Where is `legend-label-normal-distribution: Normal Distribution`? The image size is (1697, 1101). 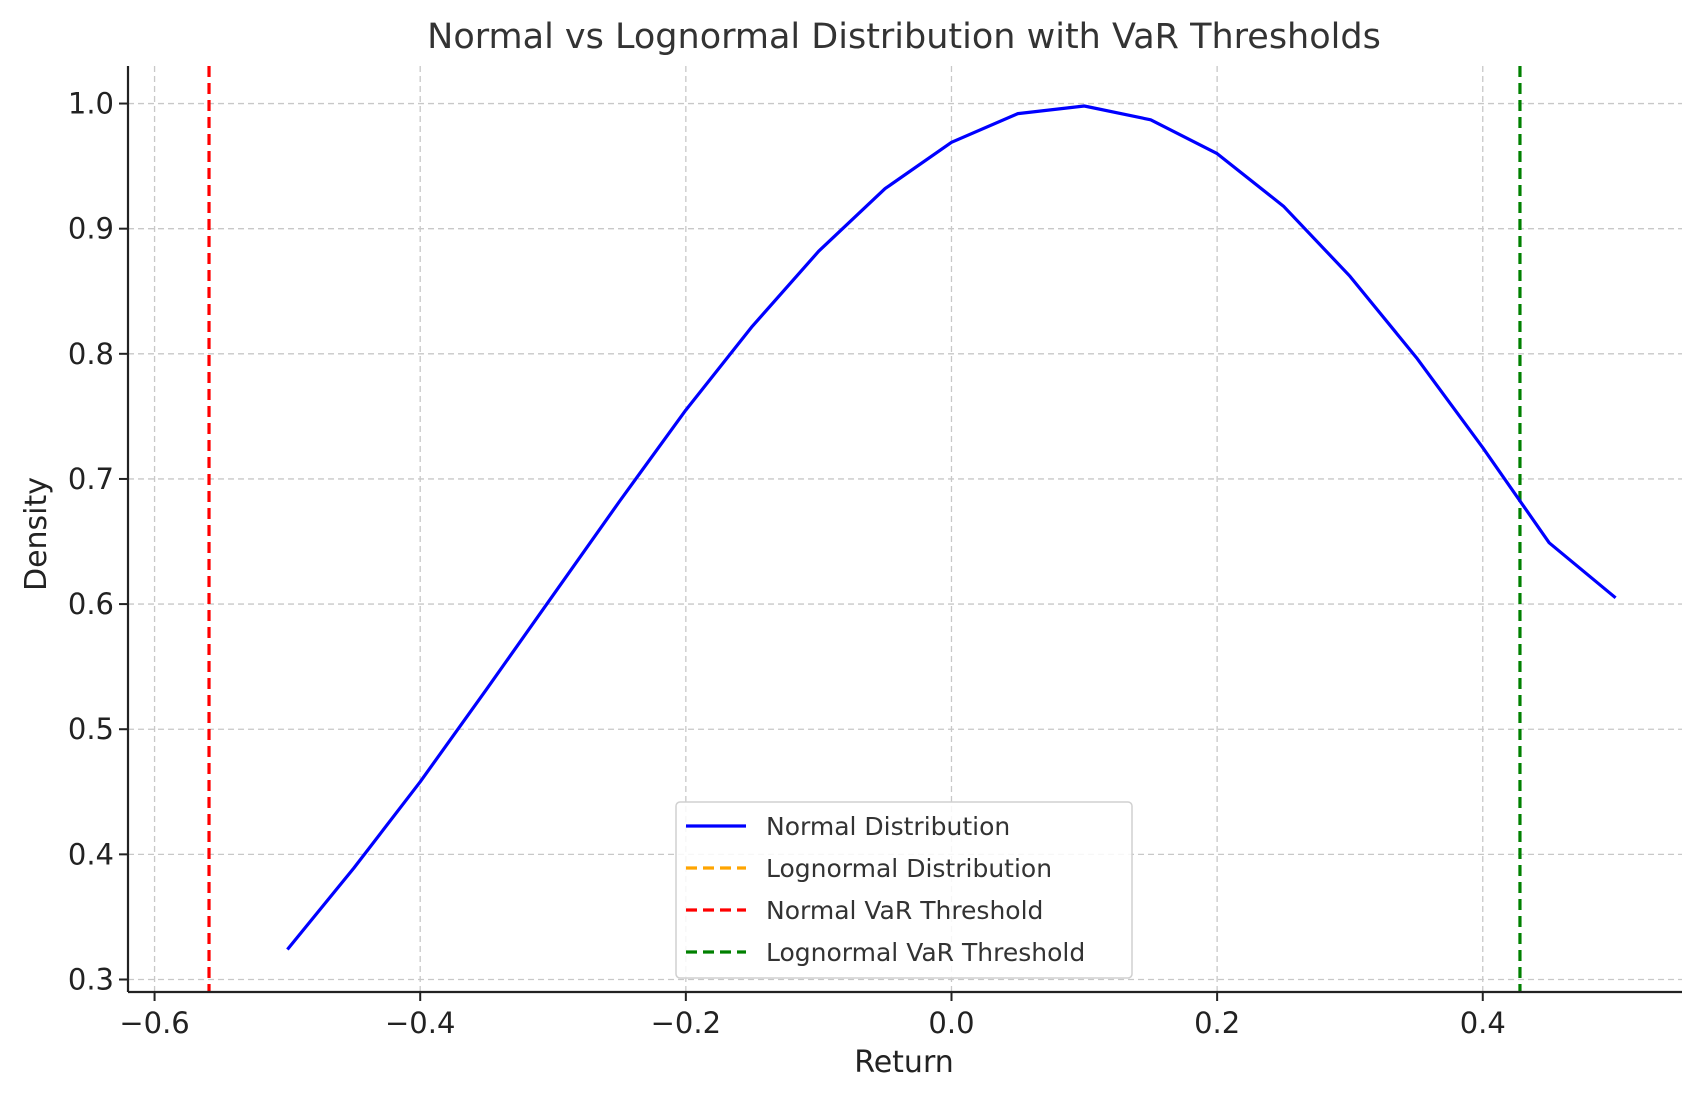 legend-label-normal-distribution: Normal Distribution is located at coordinates (888, 826).